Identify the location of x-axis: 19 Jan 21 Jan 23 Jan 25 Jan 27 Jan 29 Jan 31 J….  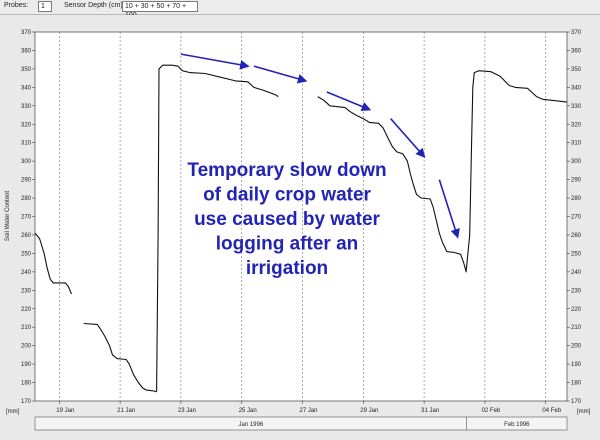
(309, 407).